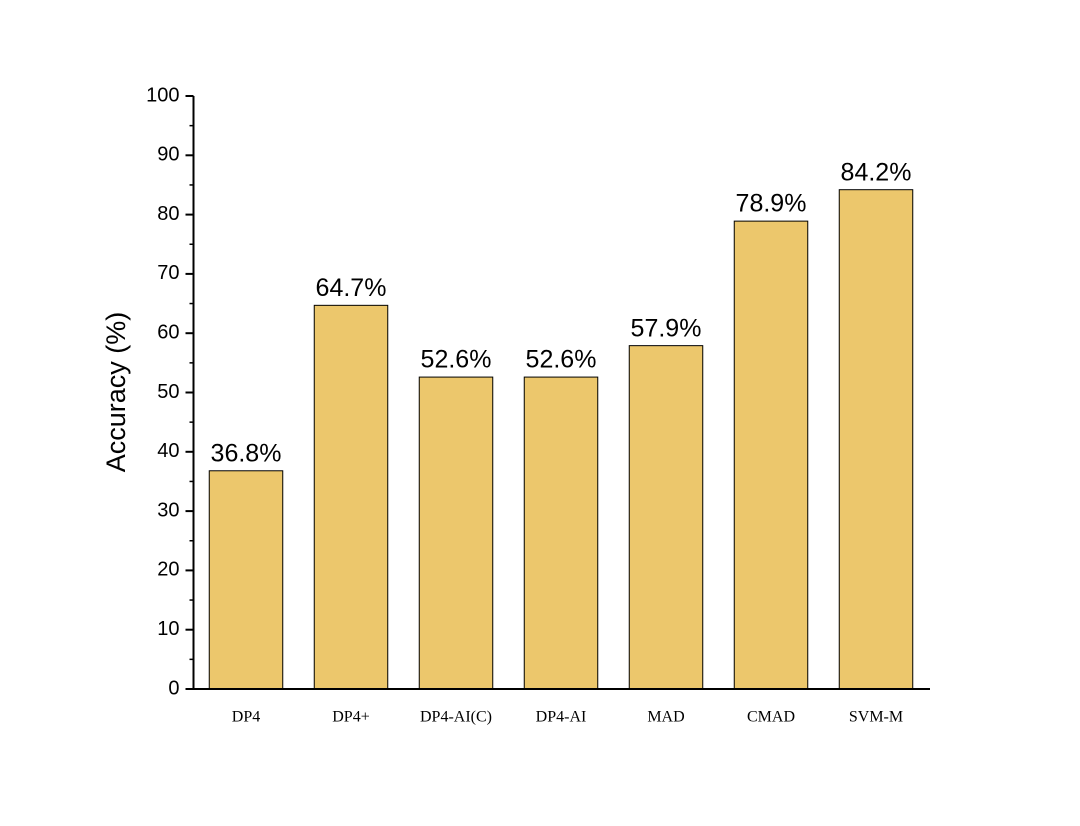  Describe the element at coordinates (246, 453) in the screenshot. I see `value-label: 36.8%` at that location.